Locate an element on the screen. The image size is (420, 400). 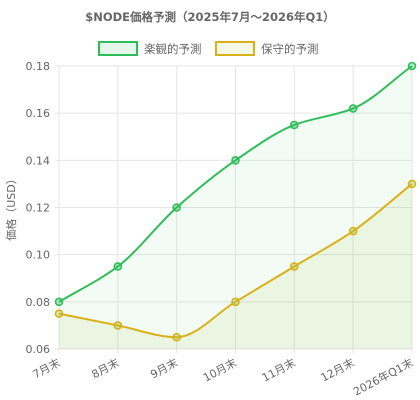
legend-item: 保守的予測 is located at coordinates (267, 48).